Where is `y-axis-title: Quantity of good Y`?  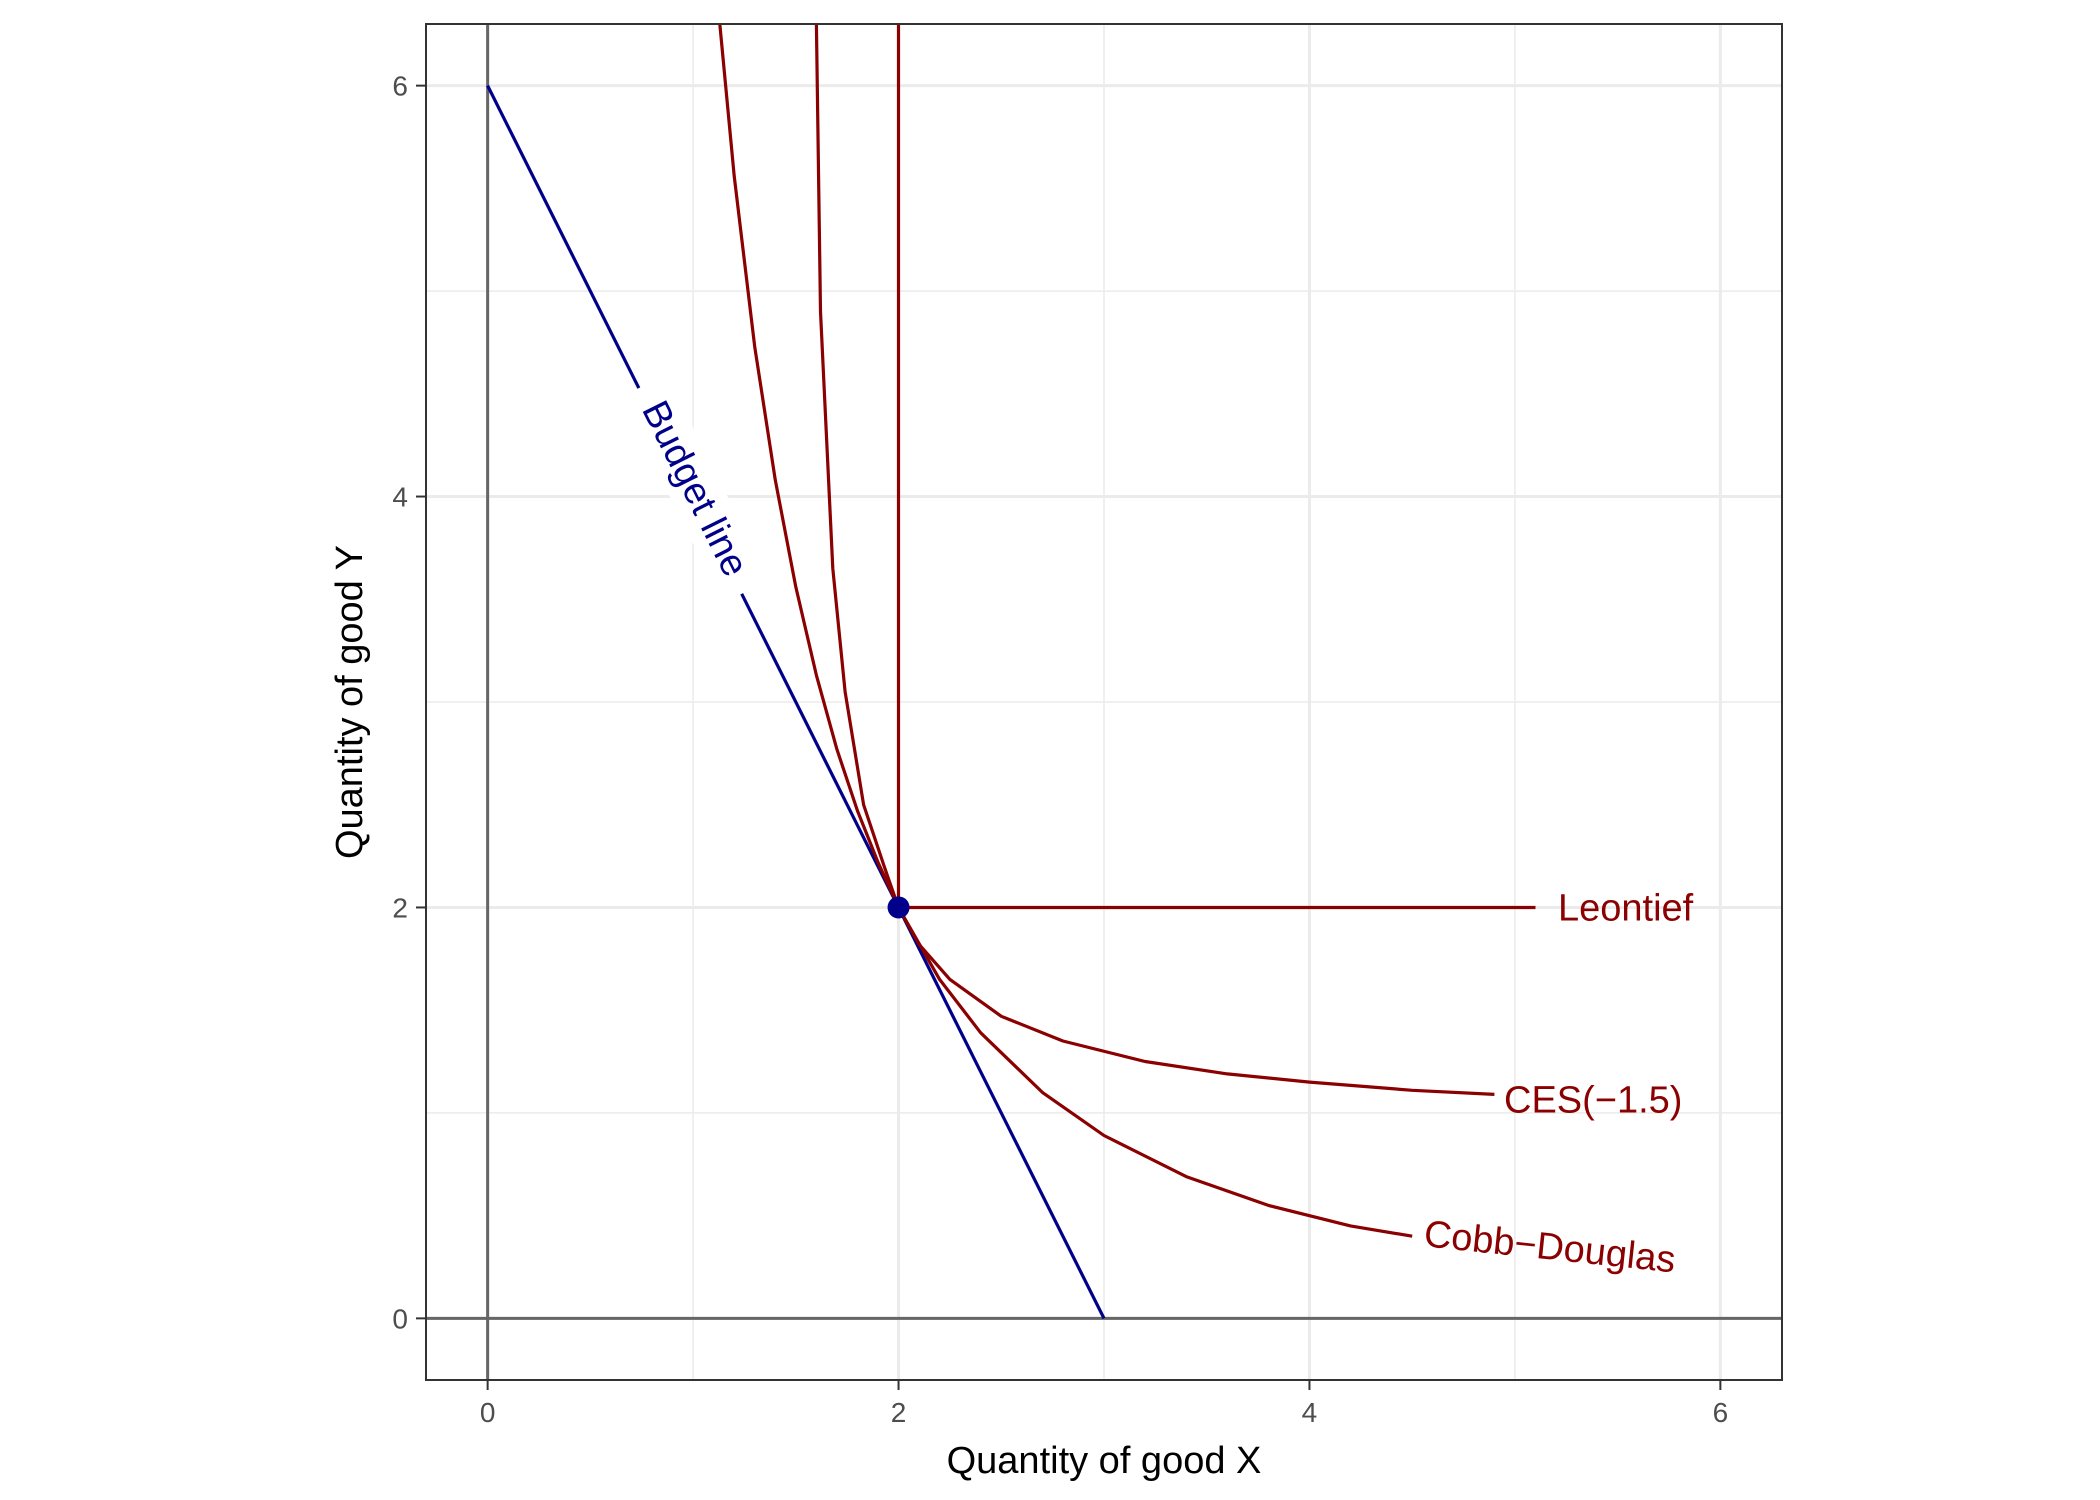
y-axis-title: Quantity of good Y is located at coordinates (350, 702).